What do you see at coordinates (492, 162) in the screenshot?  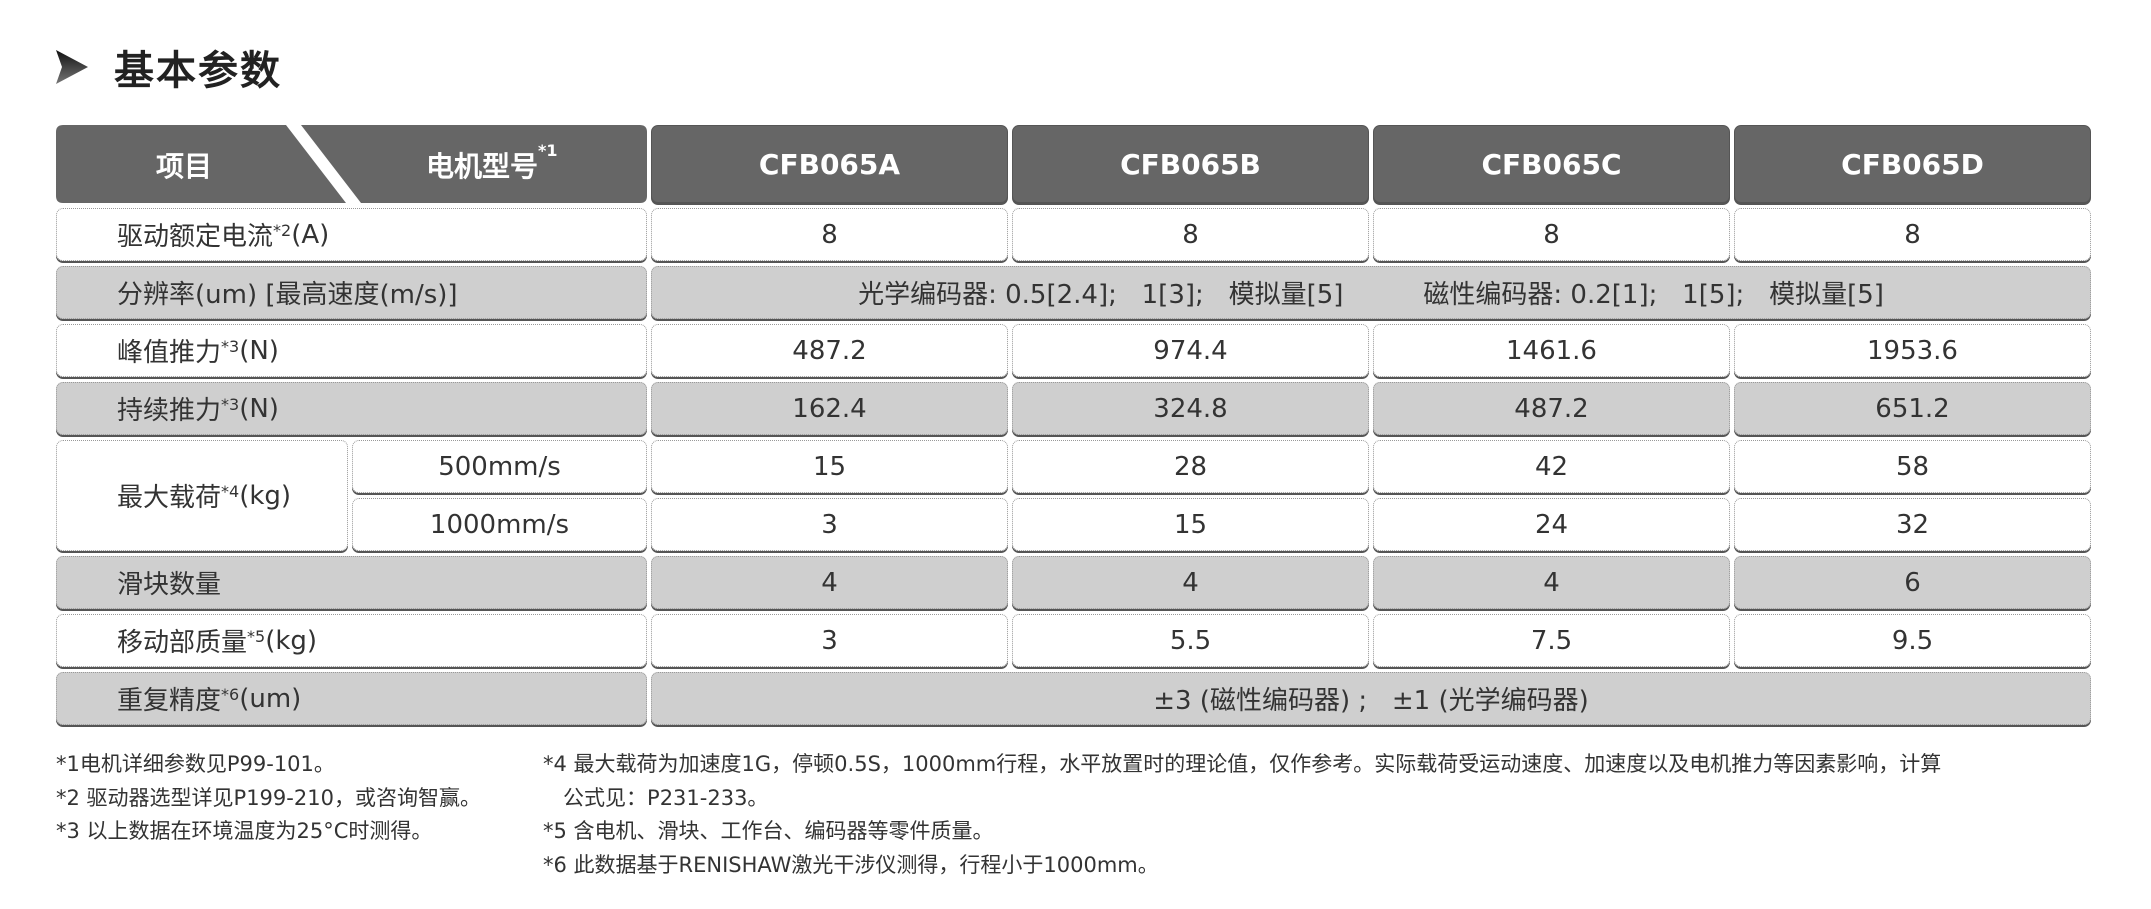 I see `header-model: 电机型号*1` at bounding box center [492, 162].